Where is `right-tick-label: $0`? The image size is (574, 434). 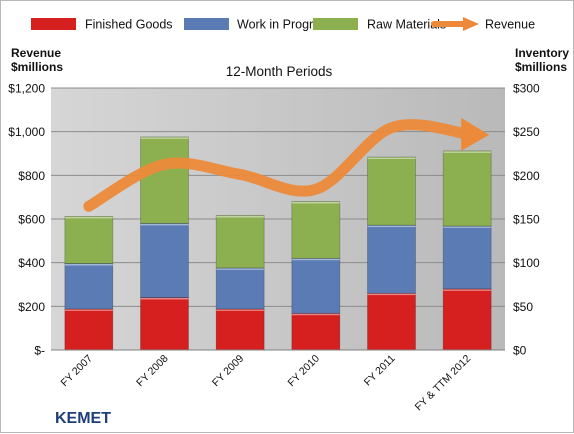
right-tick-label: $0 is located at coordinates (520, 351).